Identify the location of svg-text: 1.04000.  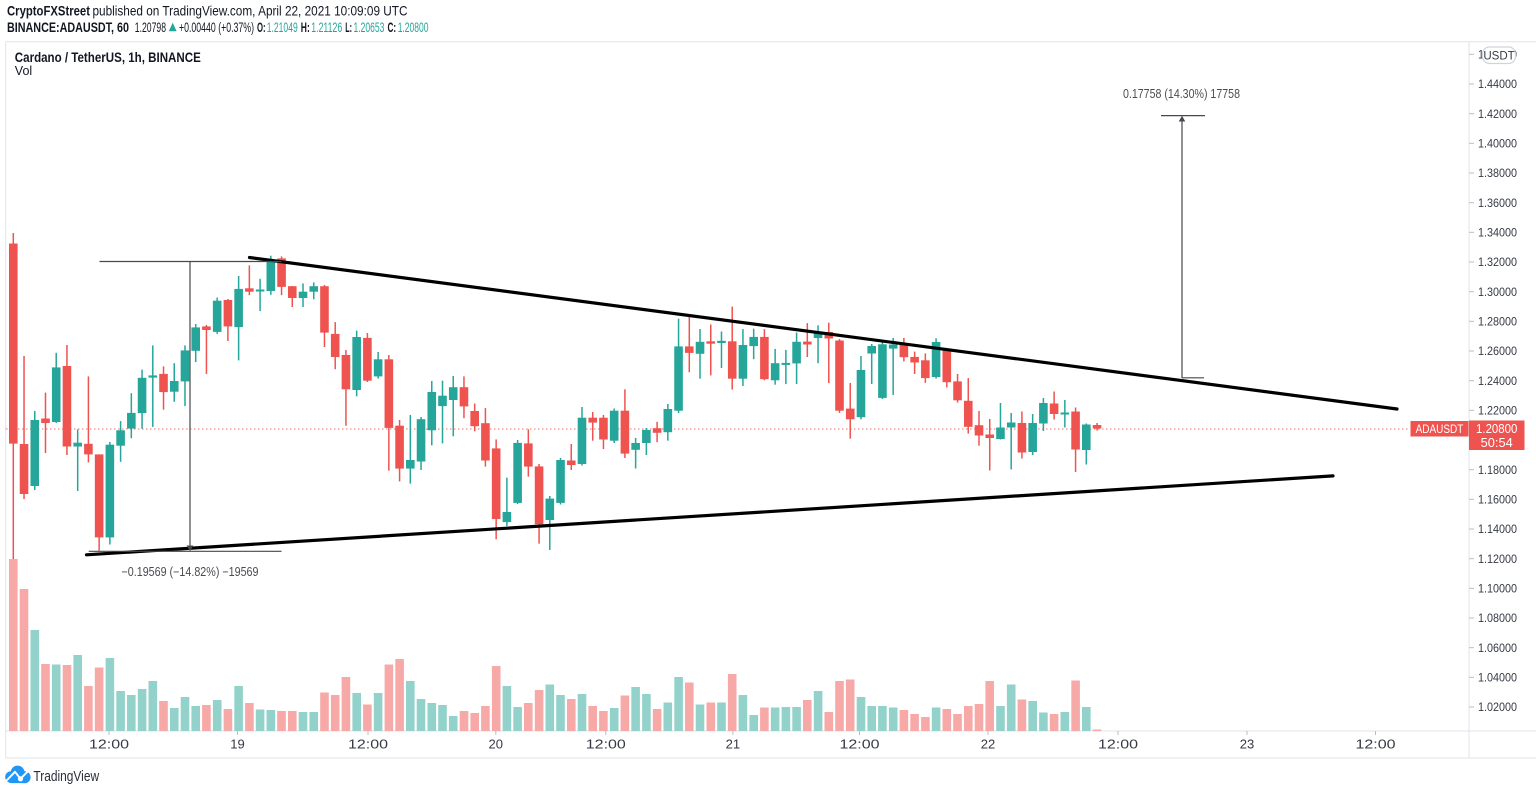
(1497, 678).